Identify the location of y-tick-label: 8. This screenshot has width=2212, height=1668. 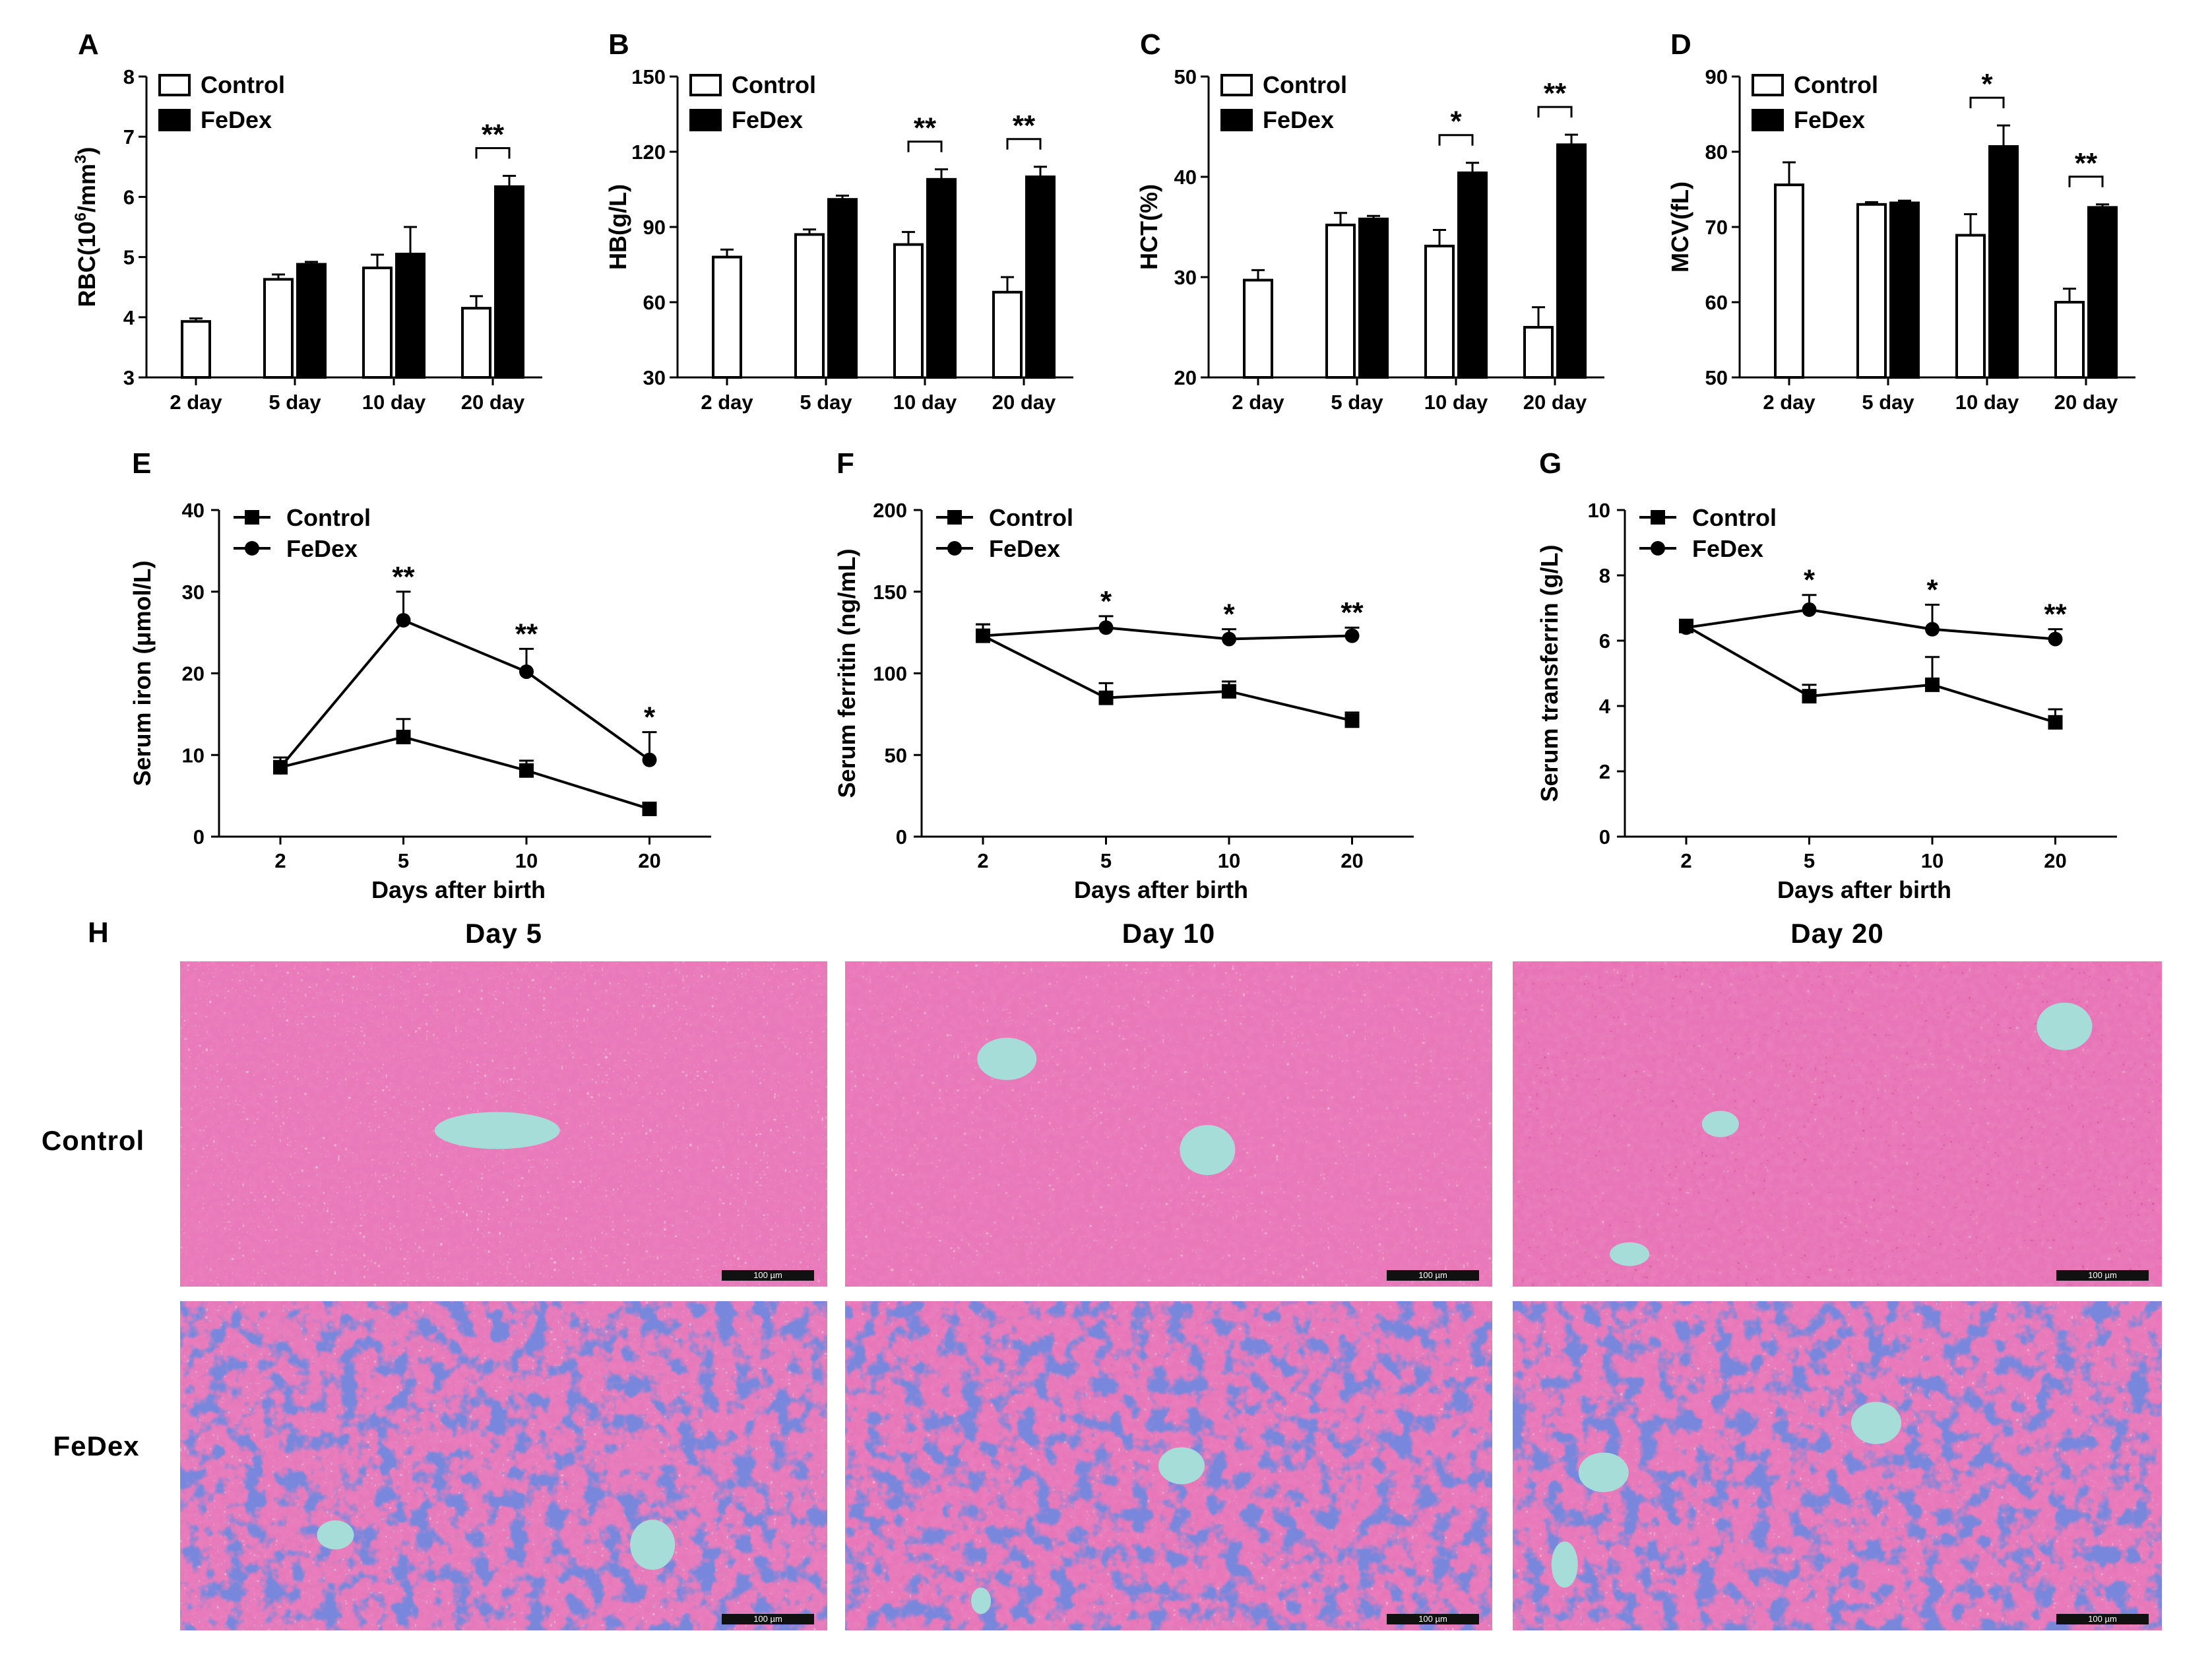
(129, 76).